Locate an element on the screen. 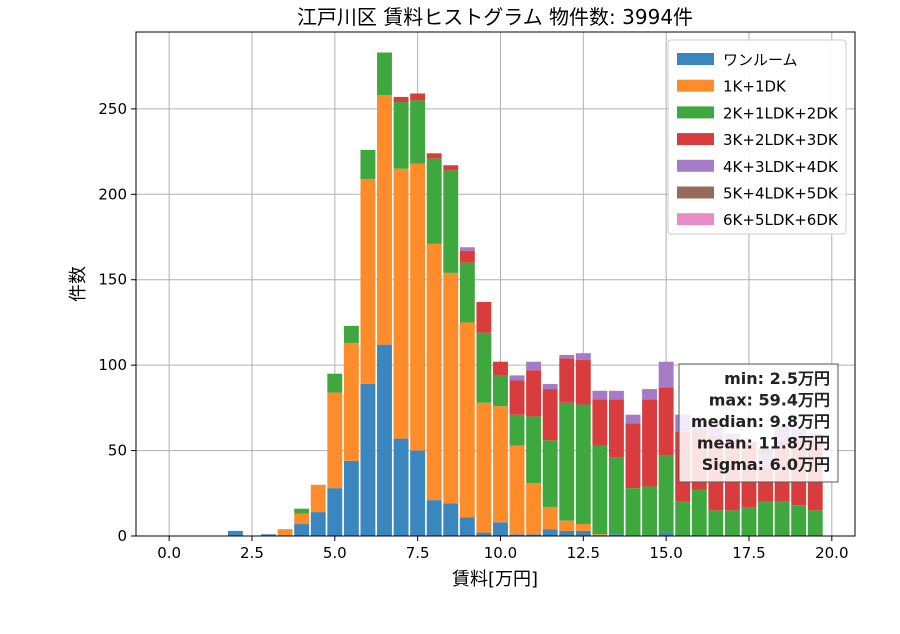 The image size is (900, 634). x-tick-label: 20.0 is located at coordinates (831, 553).